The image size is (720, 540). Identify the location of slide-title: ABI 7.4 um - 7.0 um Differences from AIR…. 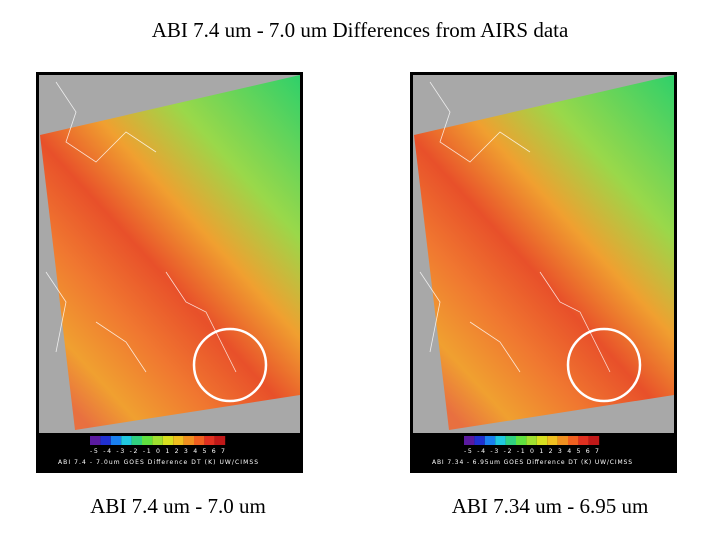
(360, 30).